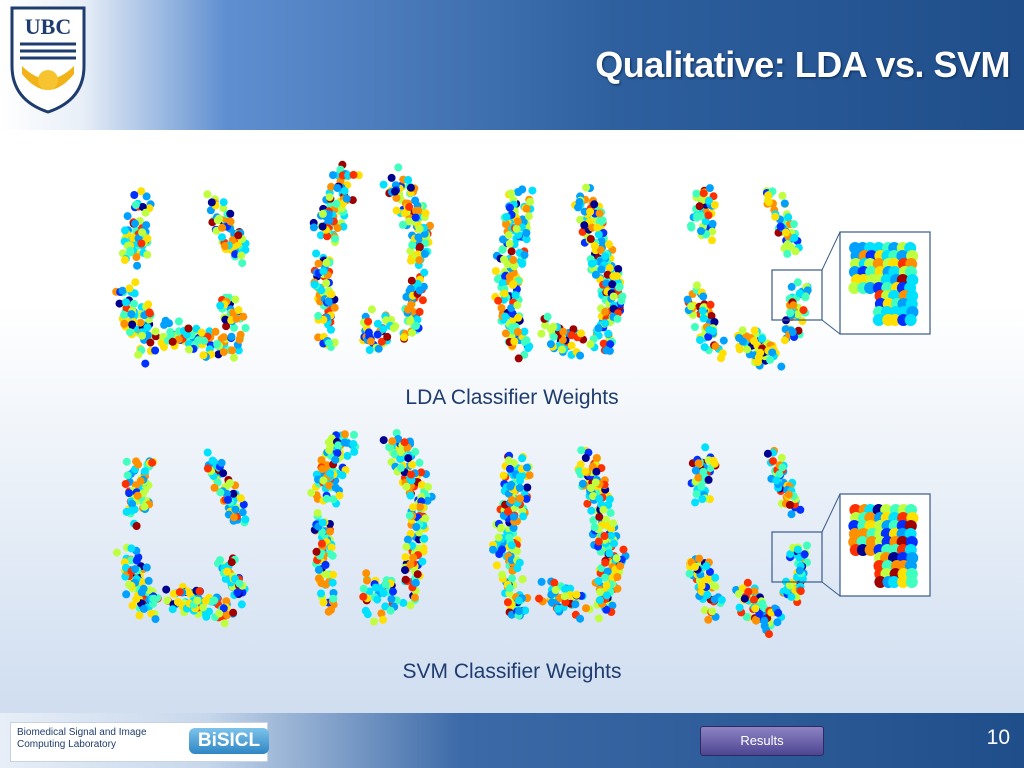 This screenshot has height=768, width=1024. I want to click on lab-name: Biomedical Signal and Image, so click(82, 732).